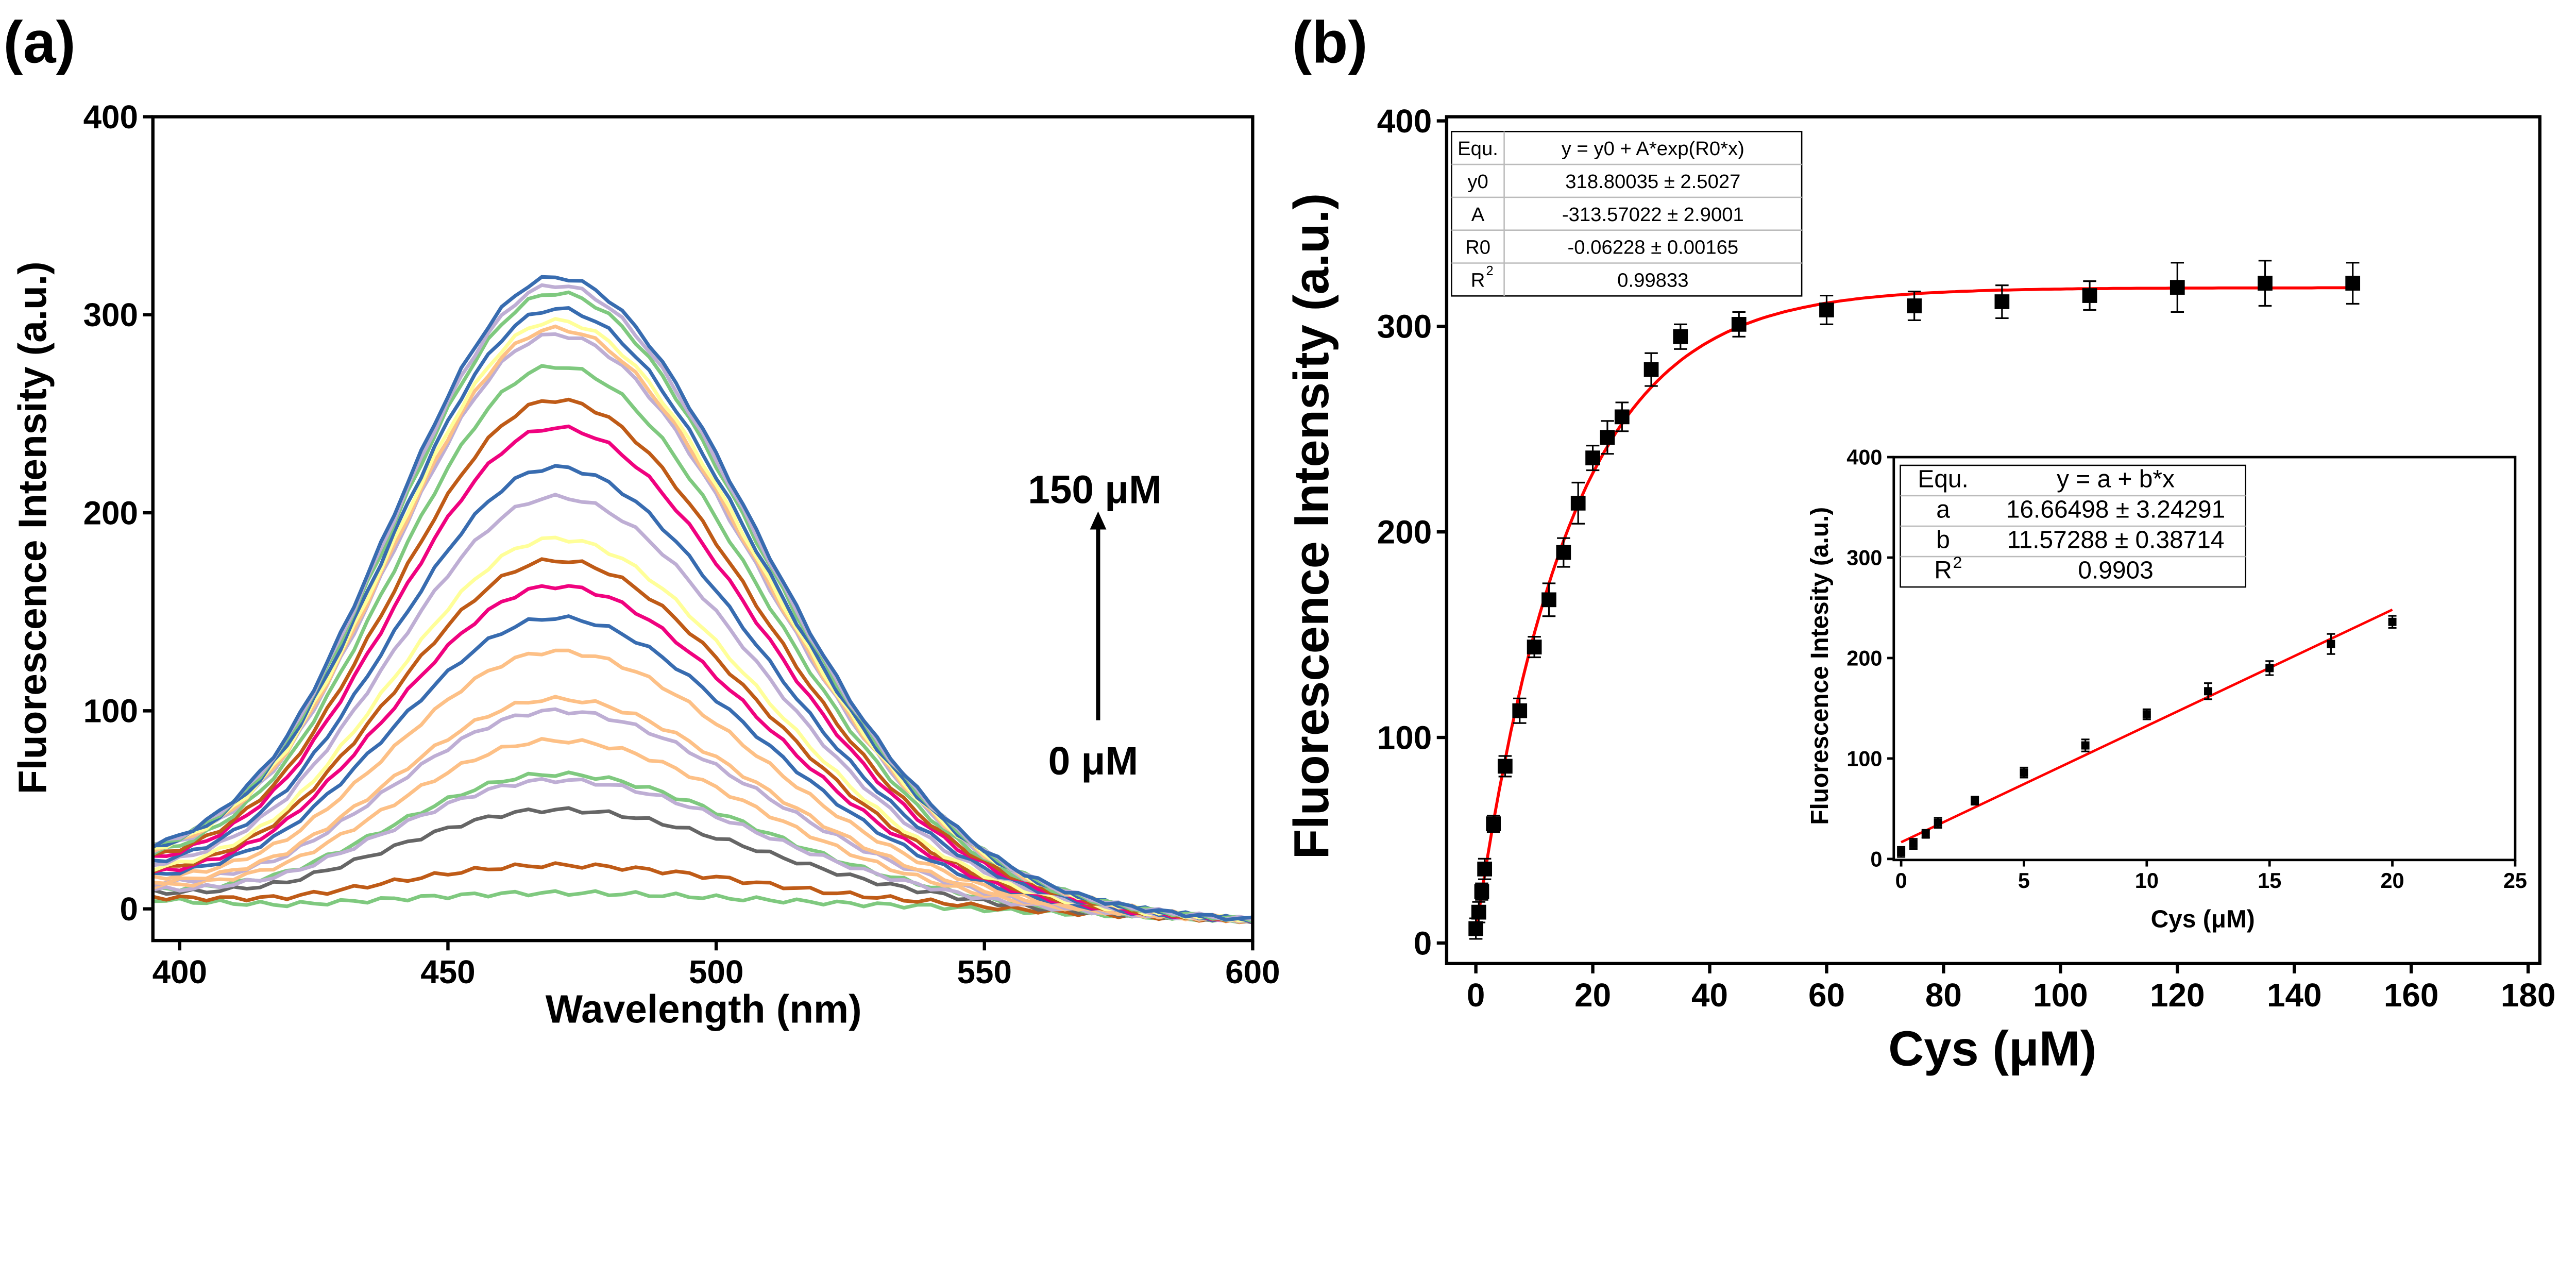 Image resolution: width=2576 pixels, height=1278 pixels. What do you see at coordinates (1252, 972) in the screenshot?
I see `panel-a-x-tick-label: 600` at bounding box center [1252, 972].